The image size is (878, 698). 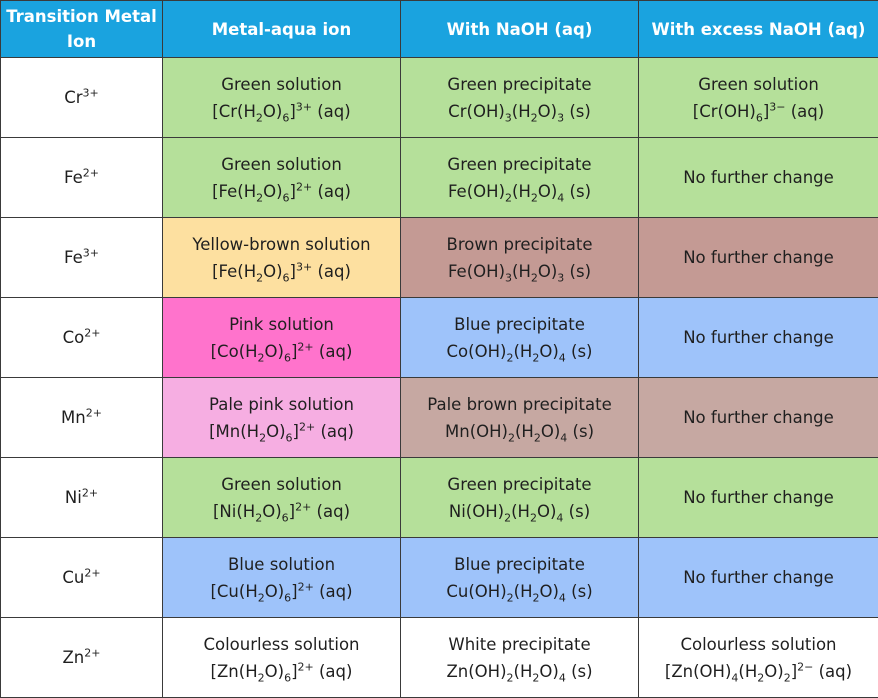 What do you see at coordinates (758, 112) in the screenshot?
I see `excess-formula: [Cr(OH)6]3− (aq)` at bounding box center [758, 112].